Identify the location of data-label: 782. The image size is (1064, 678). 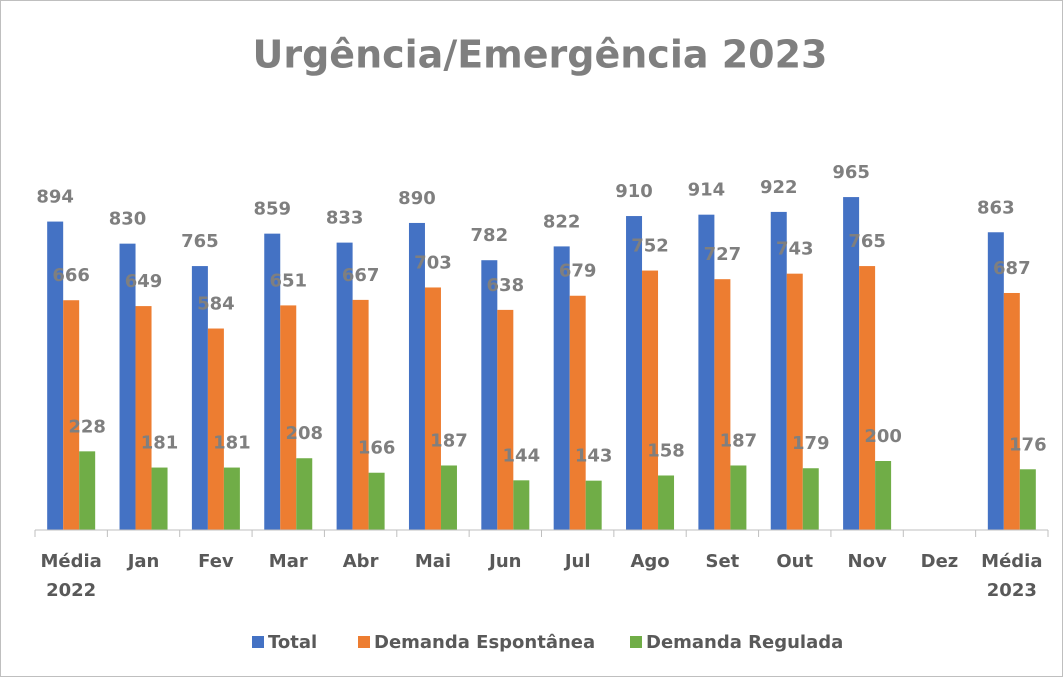
(490, 235).